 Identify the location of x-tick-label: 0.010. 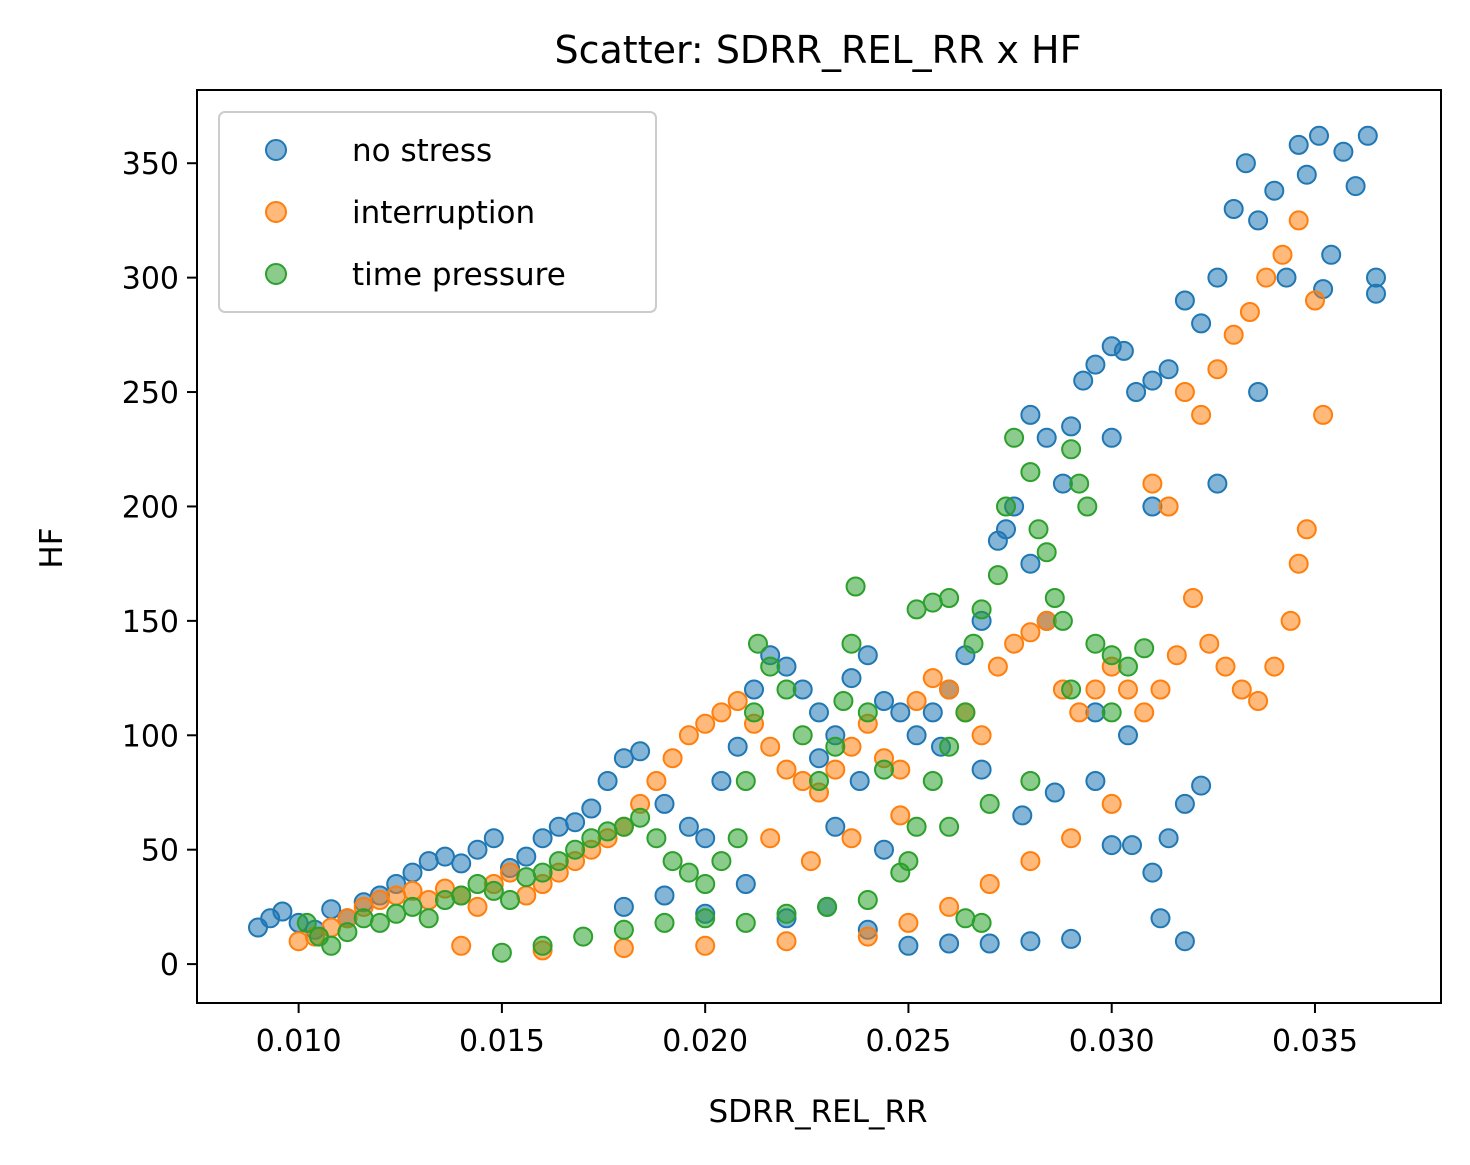
(299, 1041).